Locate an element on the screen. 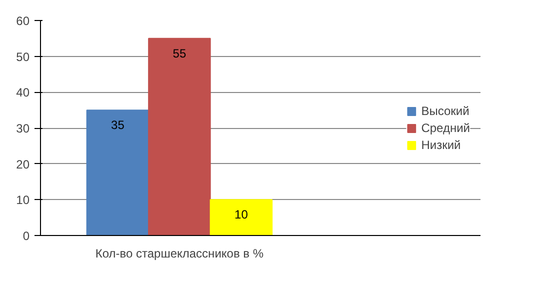 The image size is (534, 283). y-tick-label: 60 is located at coordinates (23, 21).